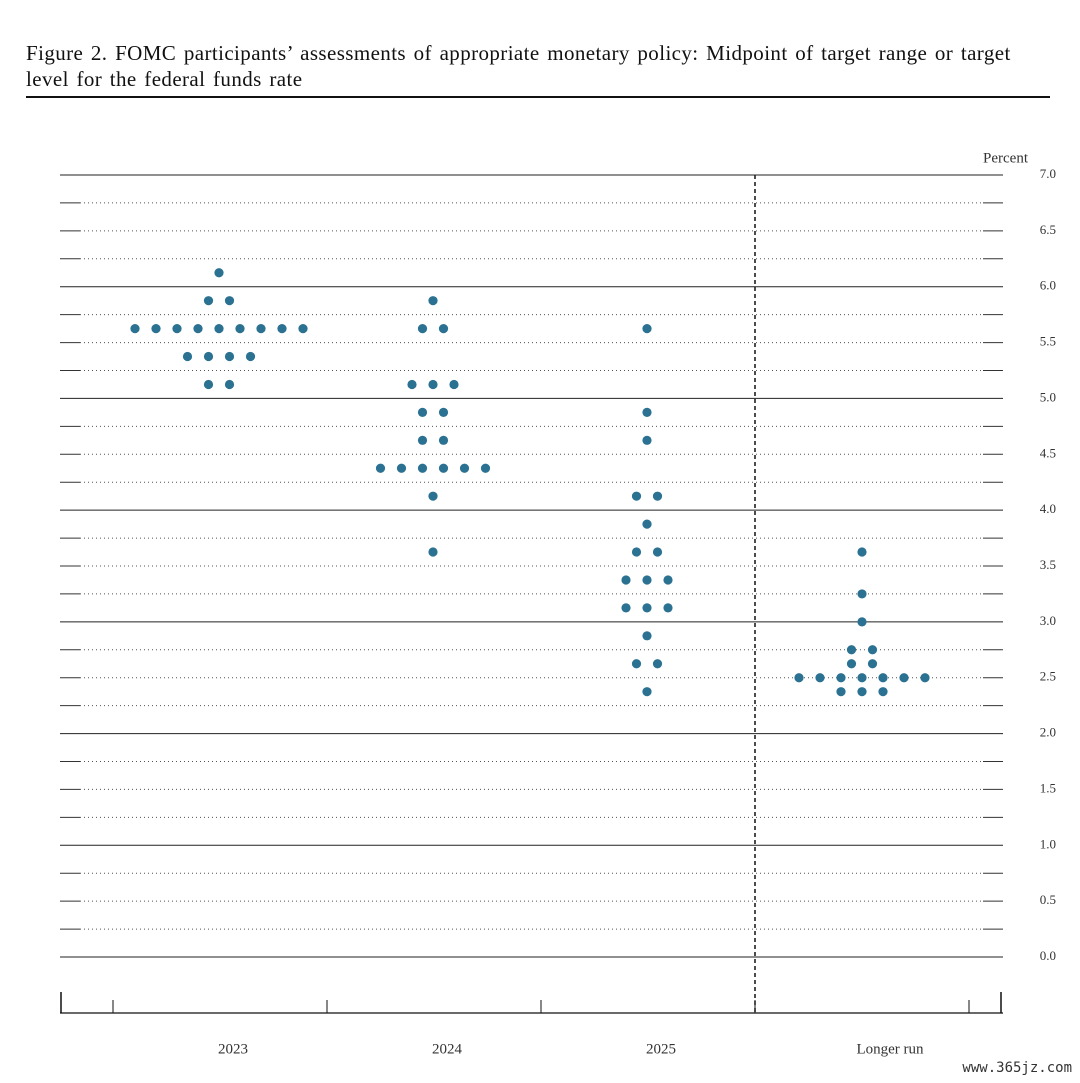 The height and width of the screenshot is (1083, 1080). Describe the element at coordinates (1048, 396) in the screenshot. I see `y-tick-label: 5.0` at that location.